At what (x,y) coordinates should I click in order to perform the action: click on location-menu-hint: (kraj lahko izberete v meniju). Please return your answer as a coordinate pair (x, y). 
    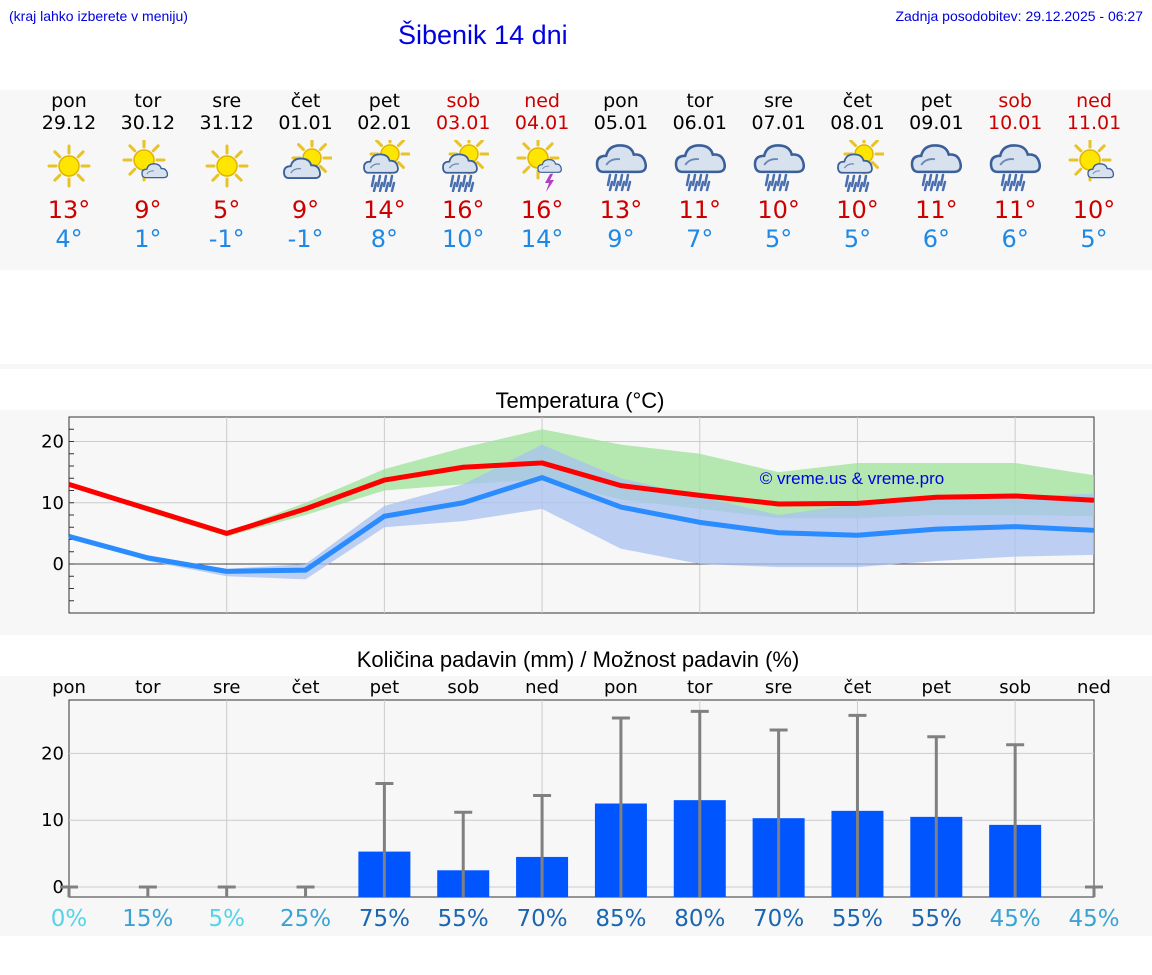
    Looking at the image, I should click on (98, 16).